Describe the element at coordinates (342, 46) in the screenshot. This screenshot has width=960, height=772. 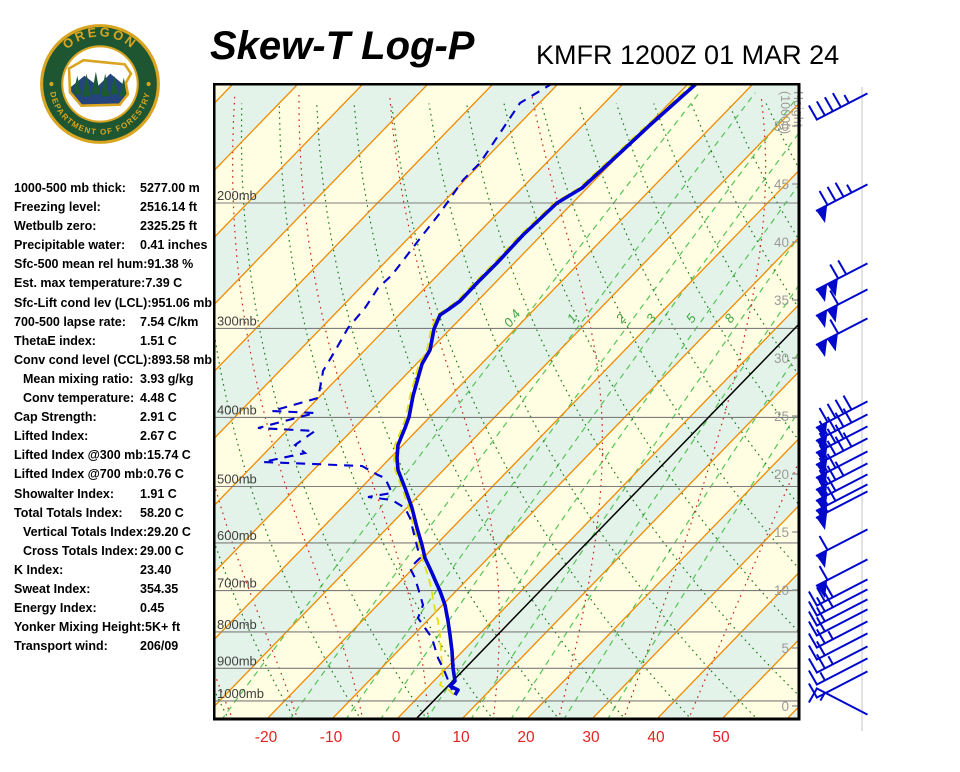
I see `page-title: Skew-T Log-P` at that location.